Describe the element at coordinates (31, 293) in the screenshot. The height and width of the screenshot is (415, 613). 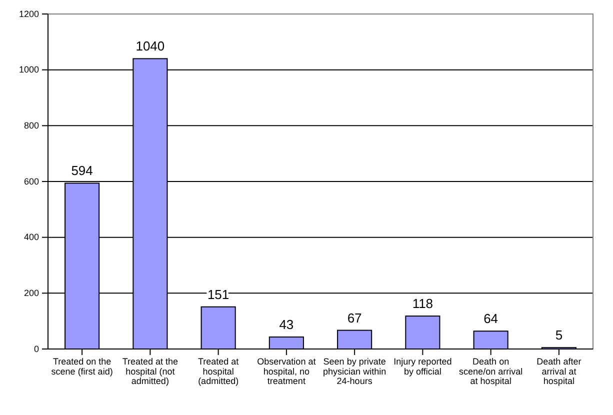
I see `y-tick-label: 200` at that location.